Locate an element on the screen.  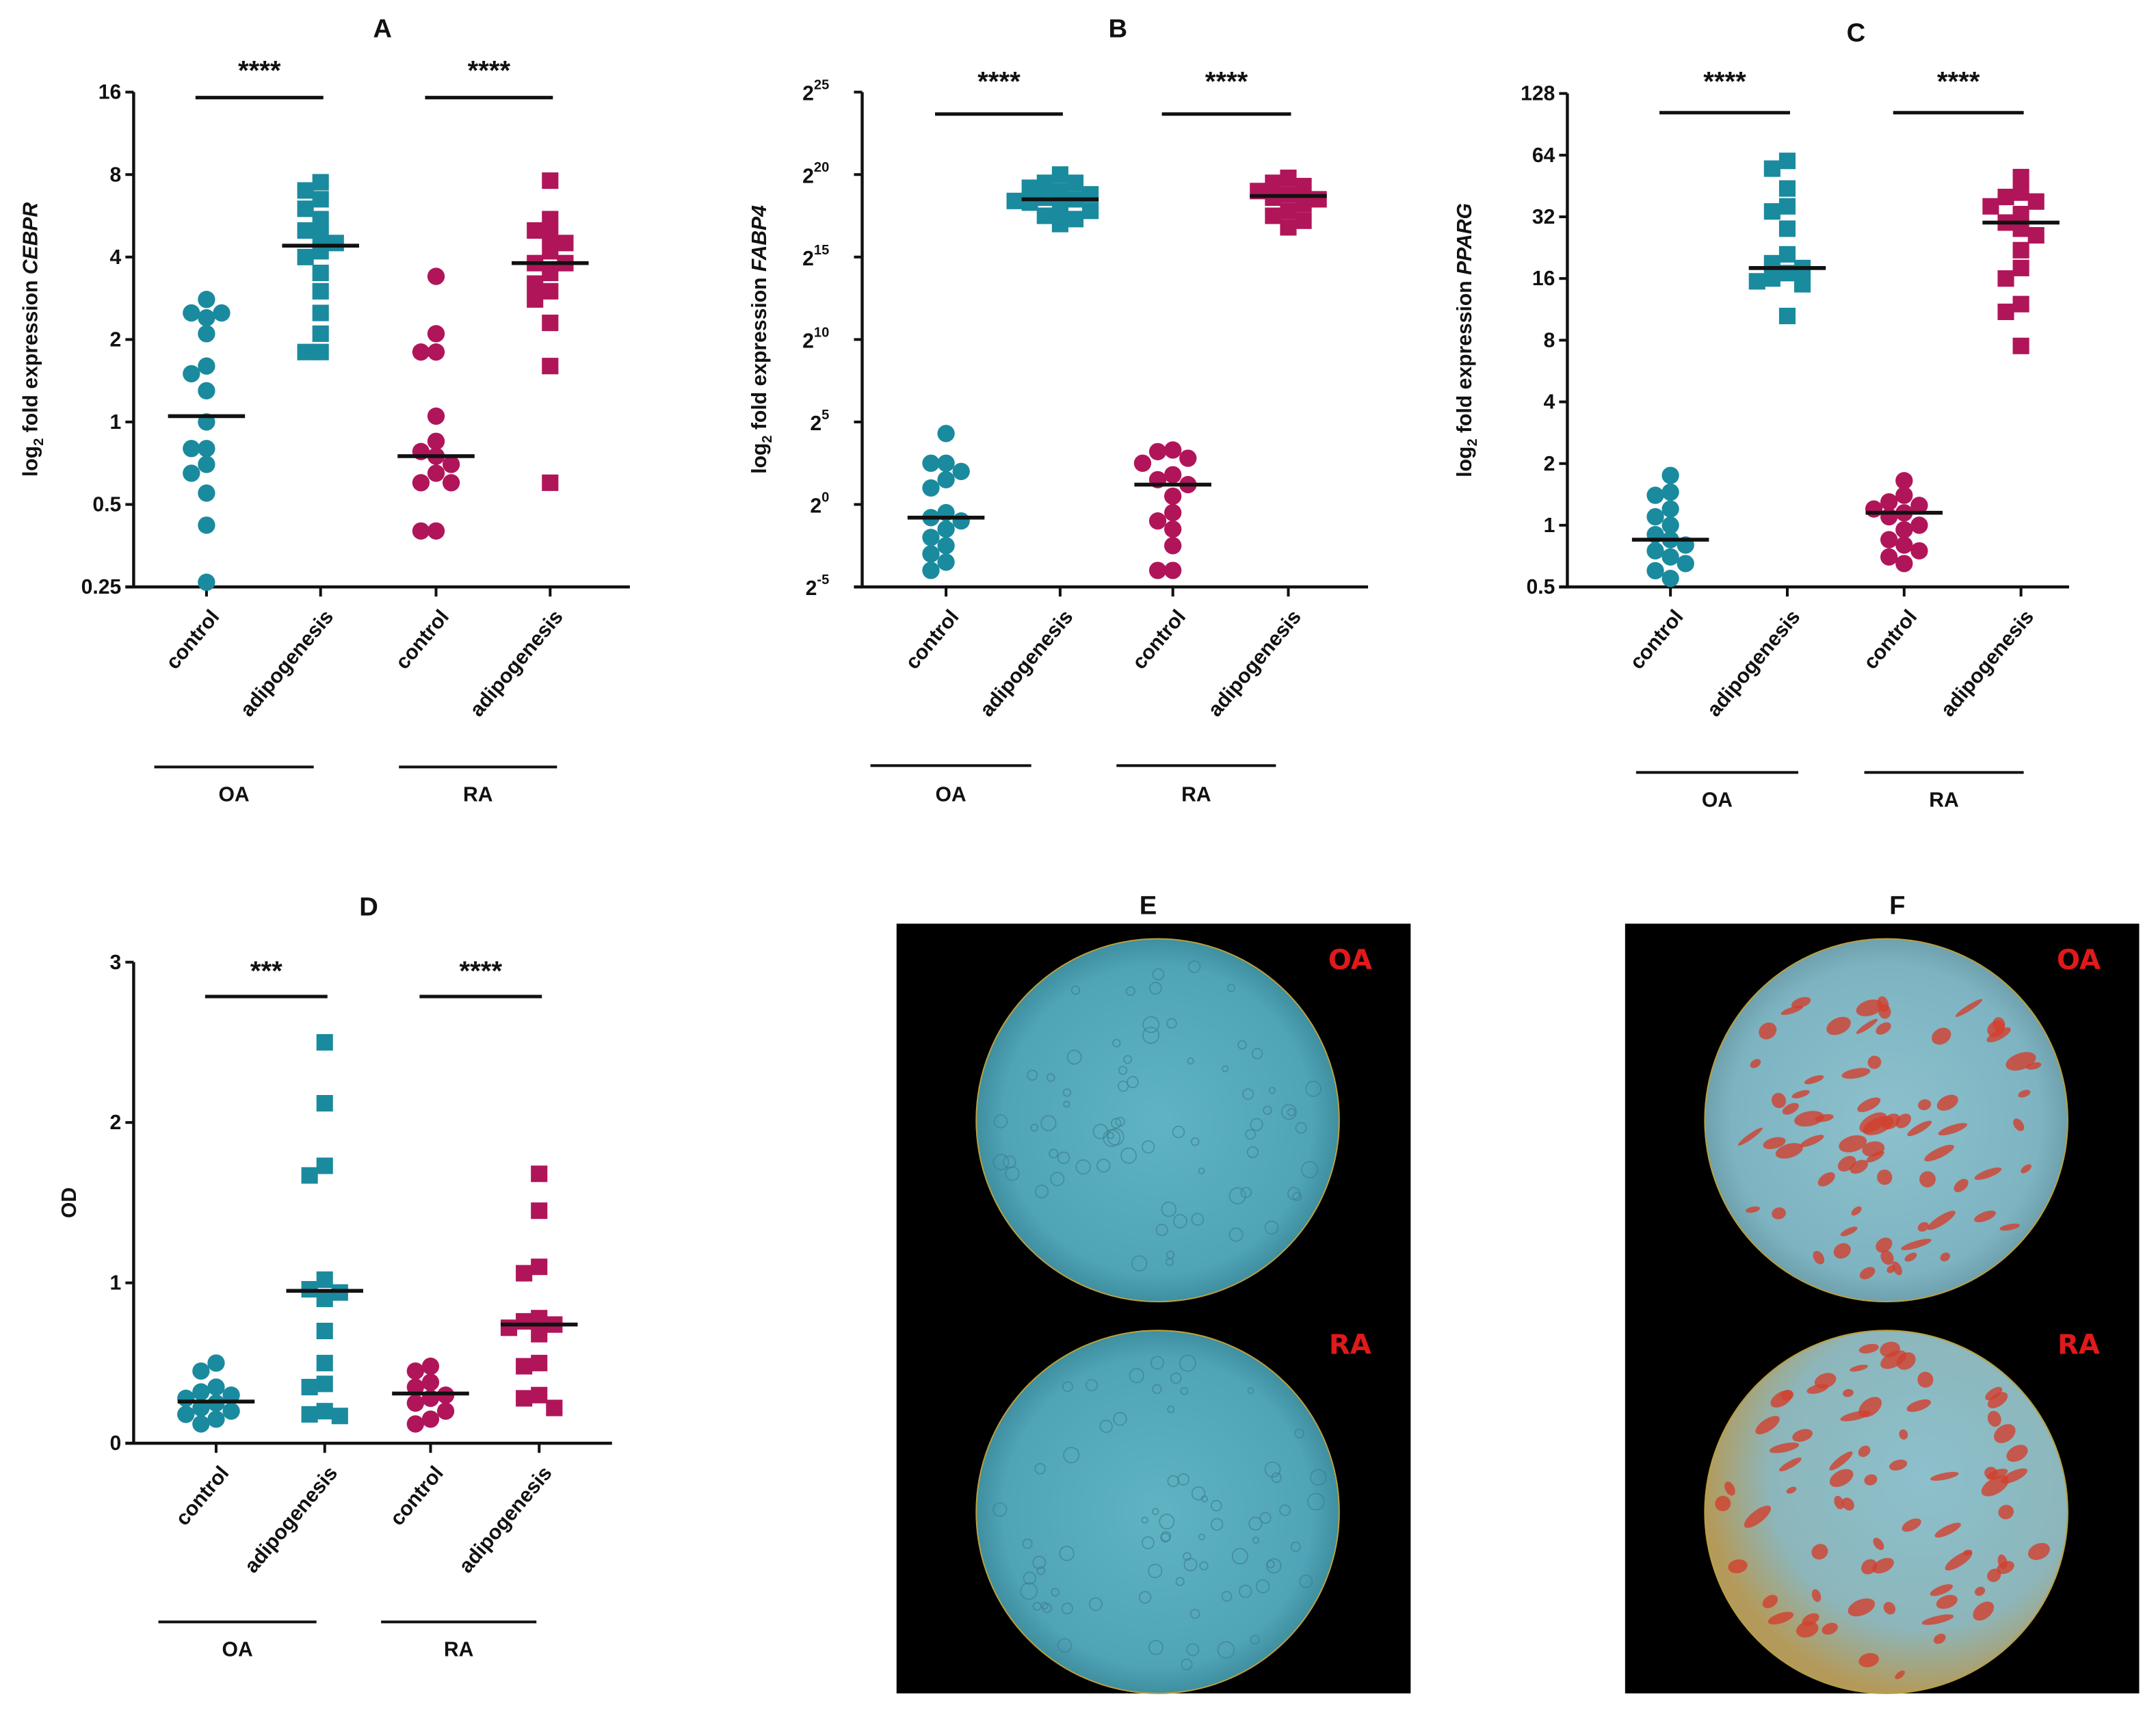
y-tick-exponent: 15 is located at coordinates (821, 250).